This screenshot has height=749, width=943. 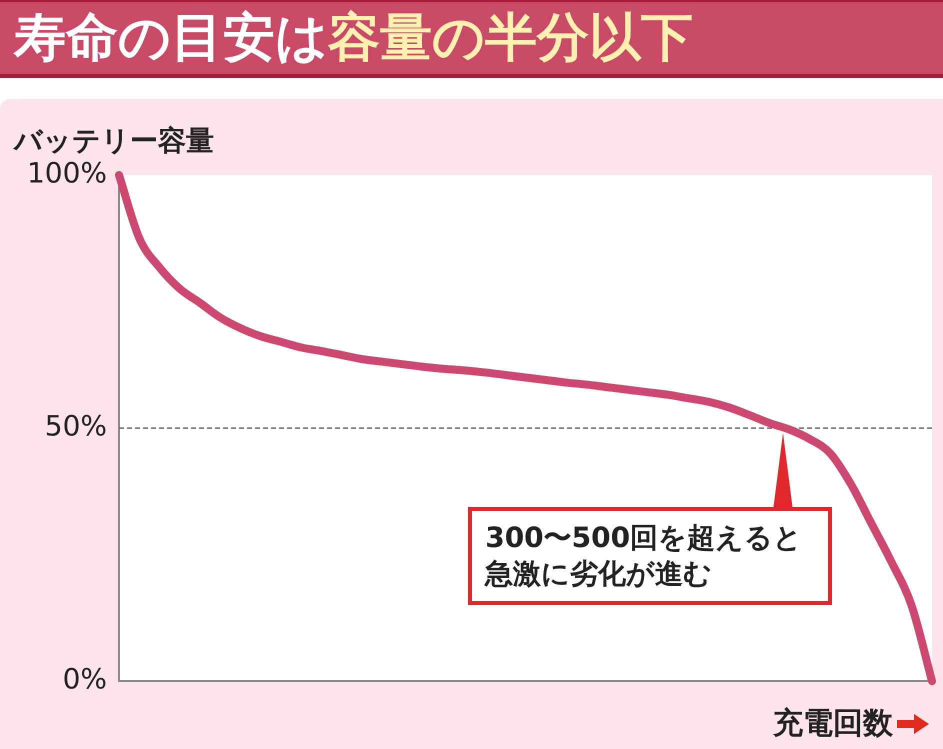 What do you see at coordinates (66, 173) in the screenshot?
I see `y-tick-label: 100%` at bounding box center [66, 173].